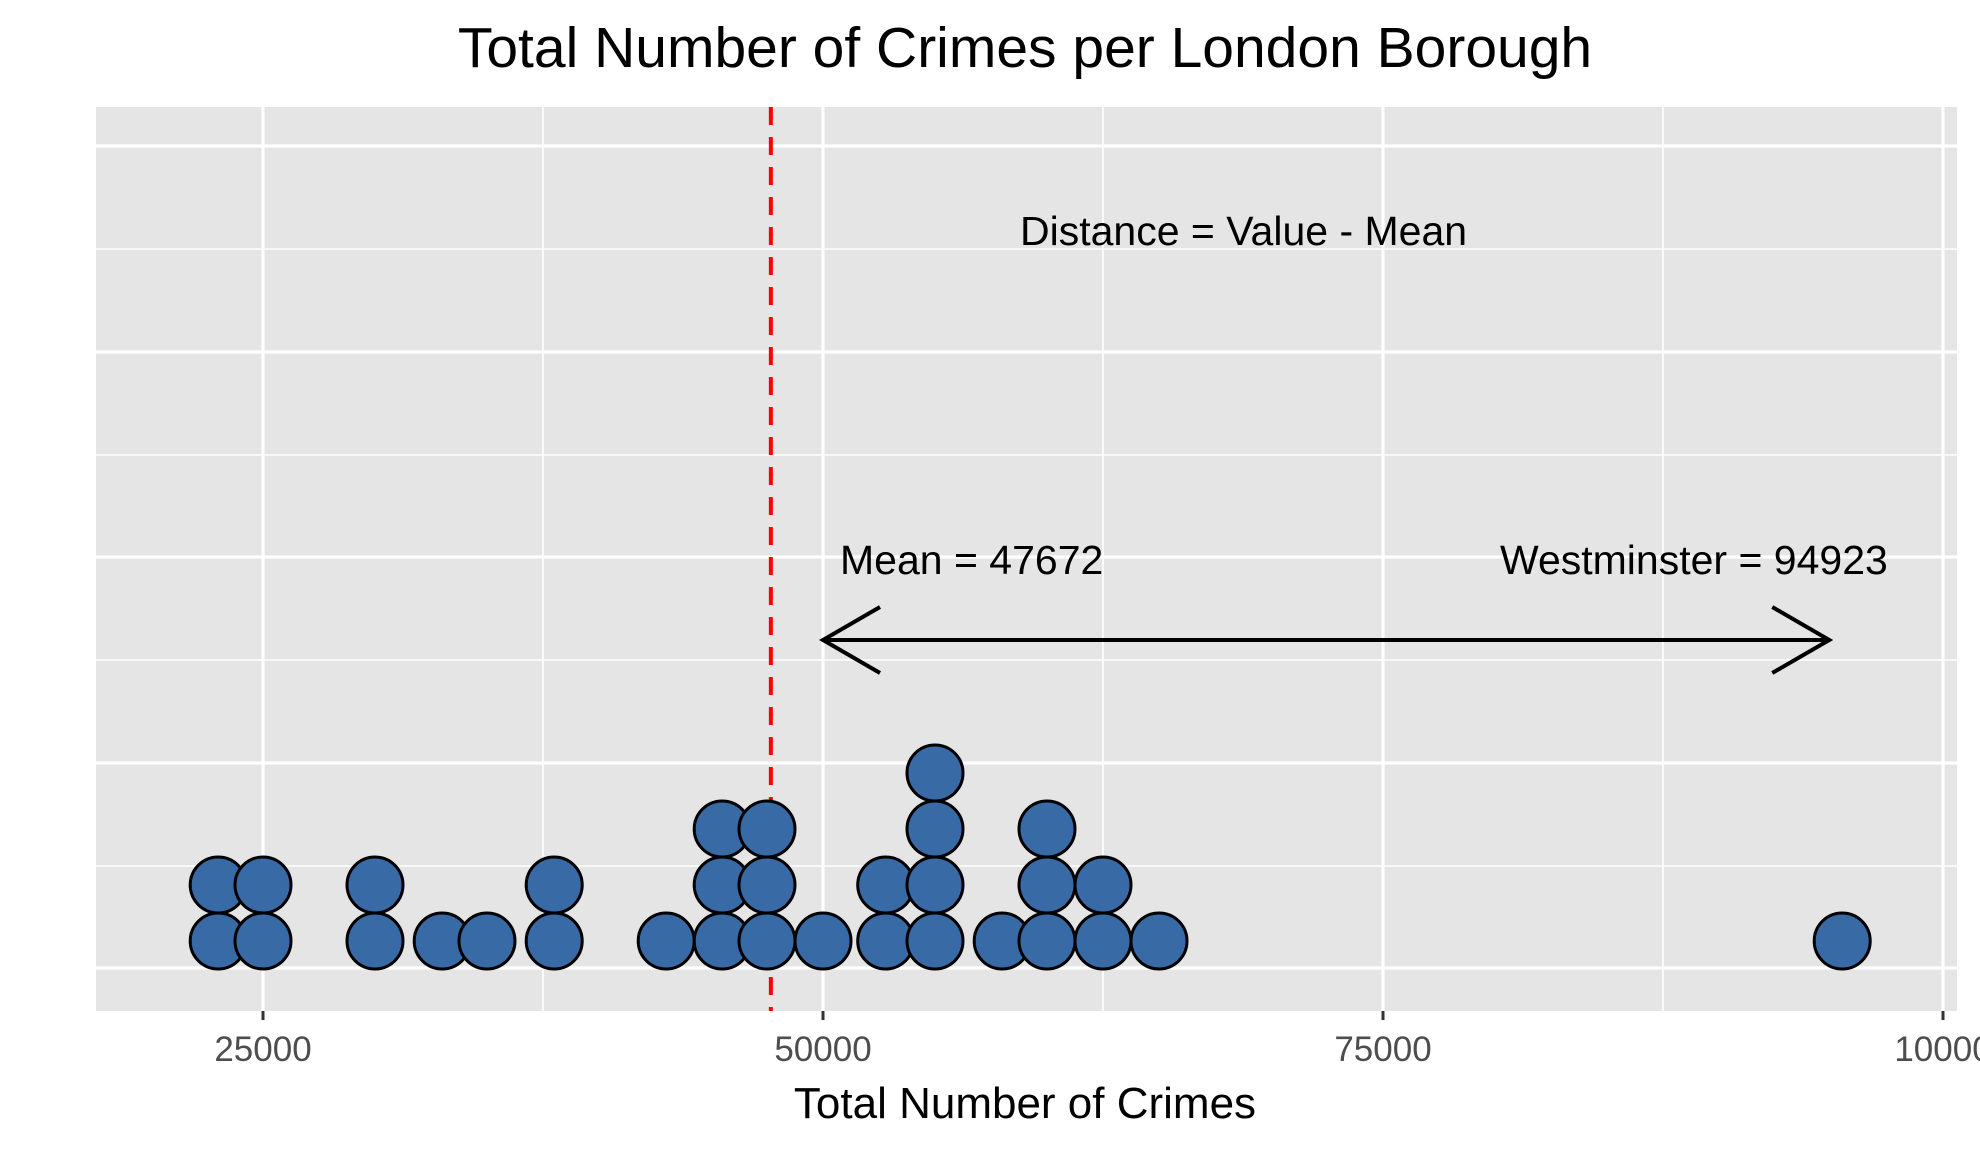 This screenshot has height=1155, width=1980. I want to click on x-tick-label: 10000, so click(1937, 1049).